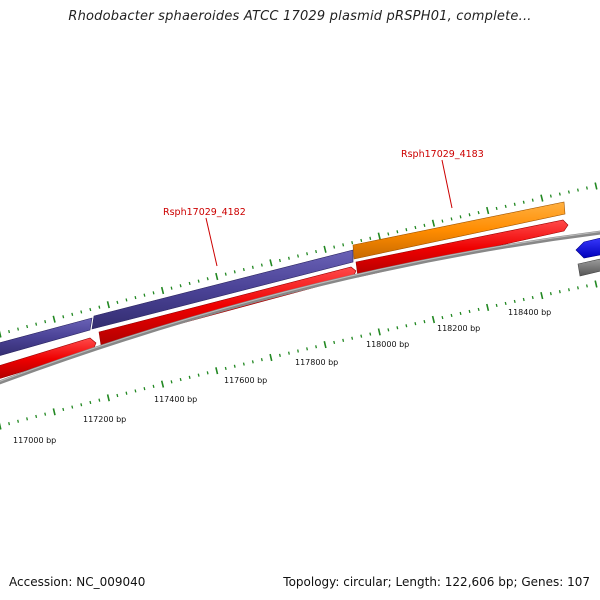  I want to click on position-label-118400: 118400 bp, so click(529, 312).